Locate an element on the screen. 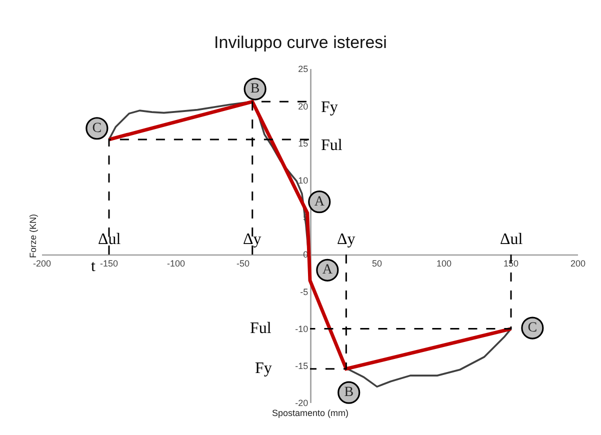  y-axis-title: Forze (KN) is located at coordinates (33, 236).